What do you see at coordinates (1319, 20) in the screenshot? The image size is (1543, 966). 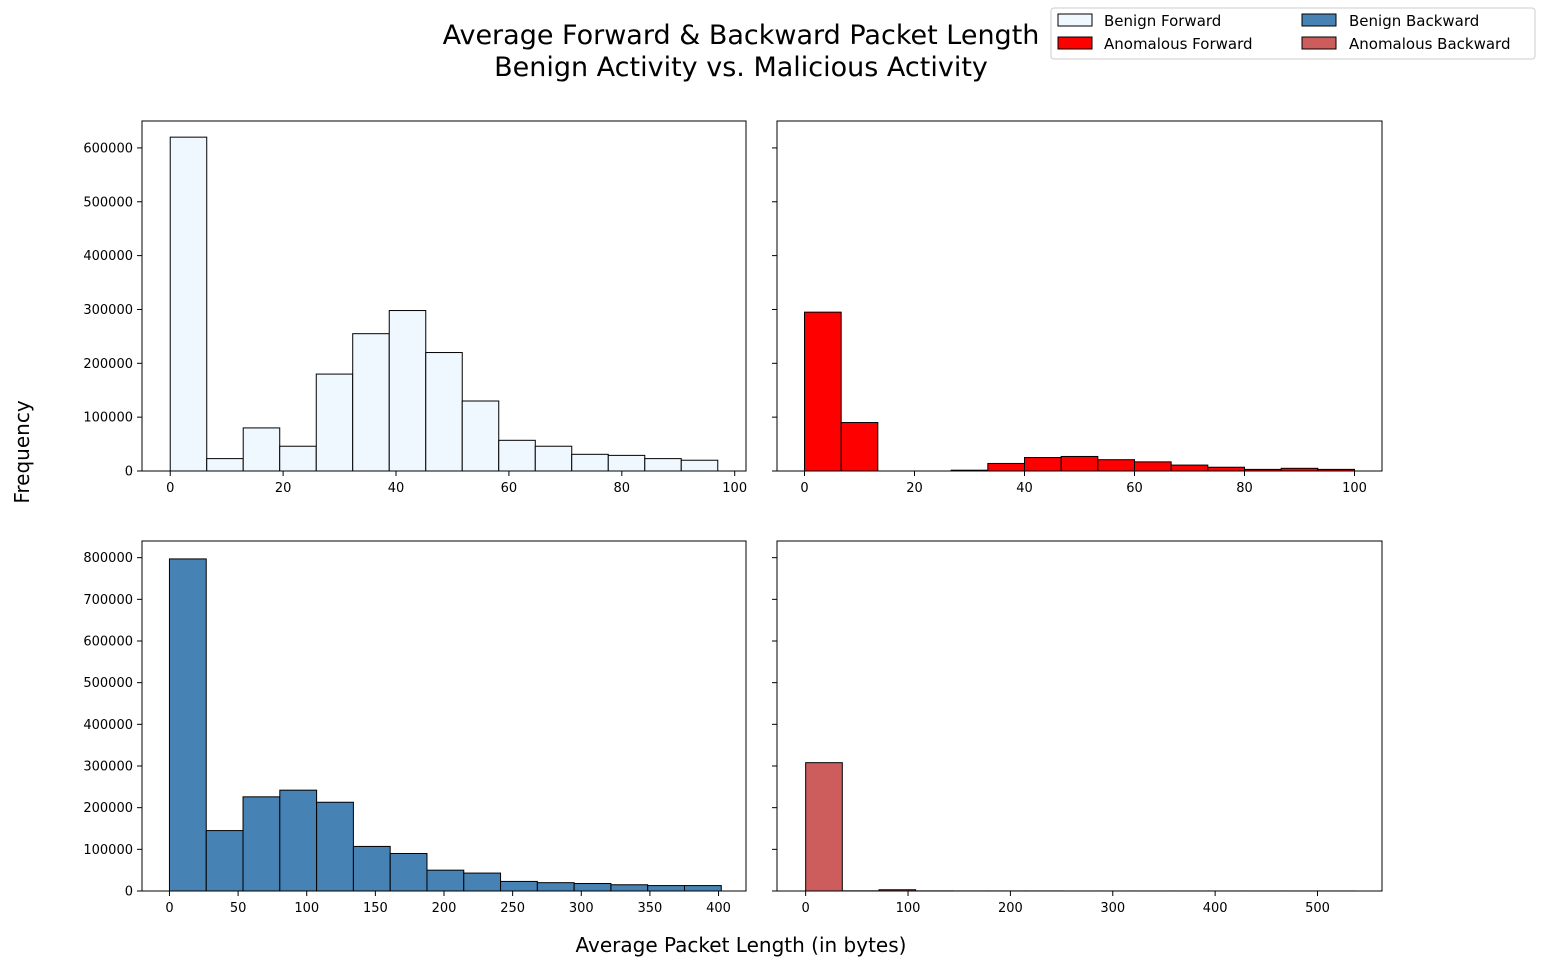 I see `legend-swatch-benign-backward` at bounding box center [1319, 20].